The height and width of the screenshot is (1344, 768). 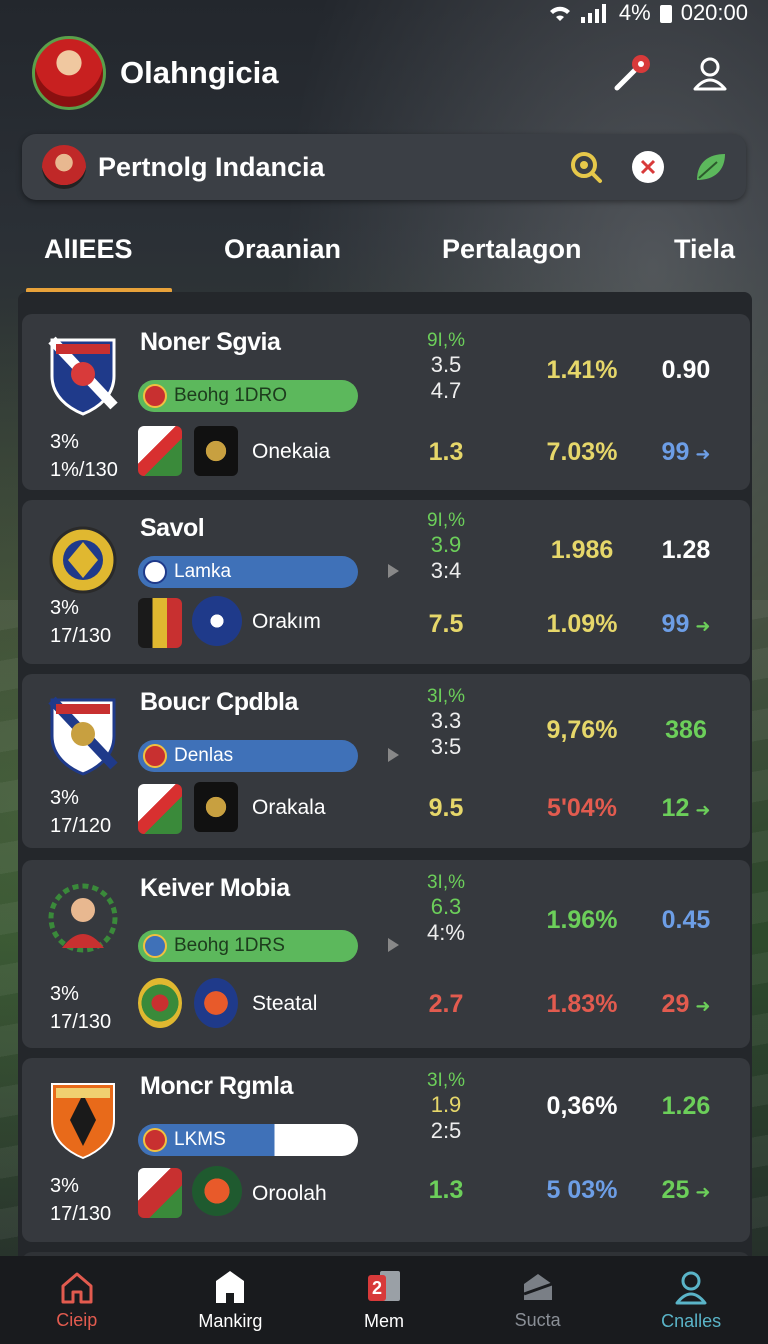 I want to click on stat-b: 3.5, so click(x=446, y=364).